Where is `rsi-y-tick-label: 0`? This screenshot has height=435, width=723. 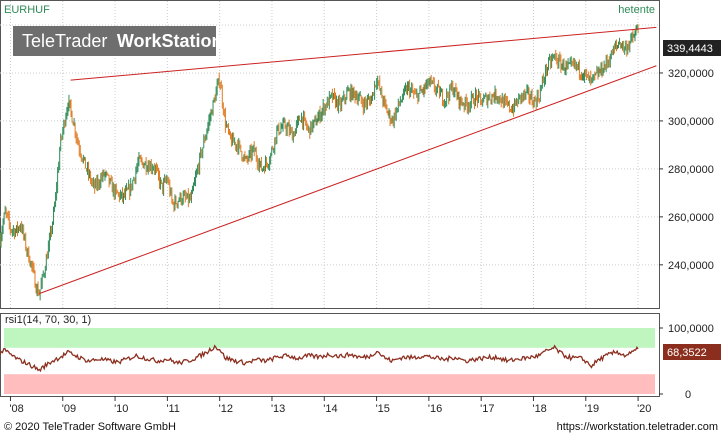 rsi-y-tick-label: 0 is located at coordinates (688, 395).